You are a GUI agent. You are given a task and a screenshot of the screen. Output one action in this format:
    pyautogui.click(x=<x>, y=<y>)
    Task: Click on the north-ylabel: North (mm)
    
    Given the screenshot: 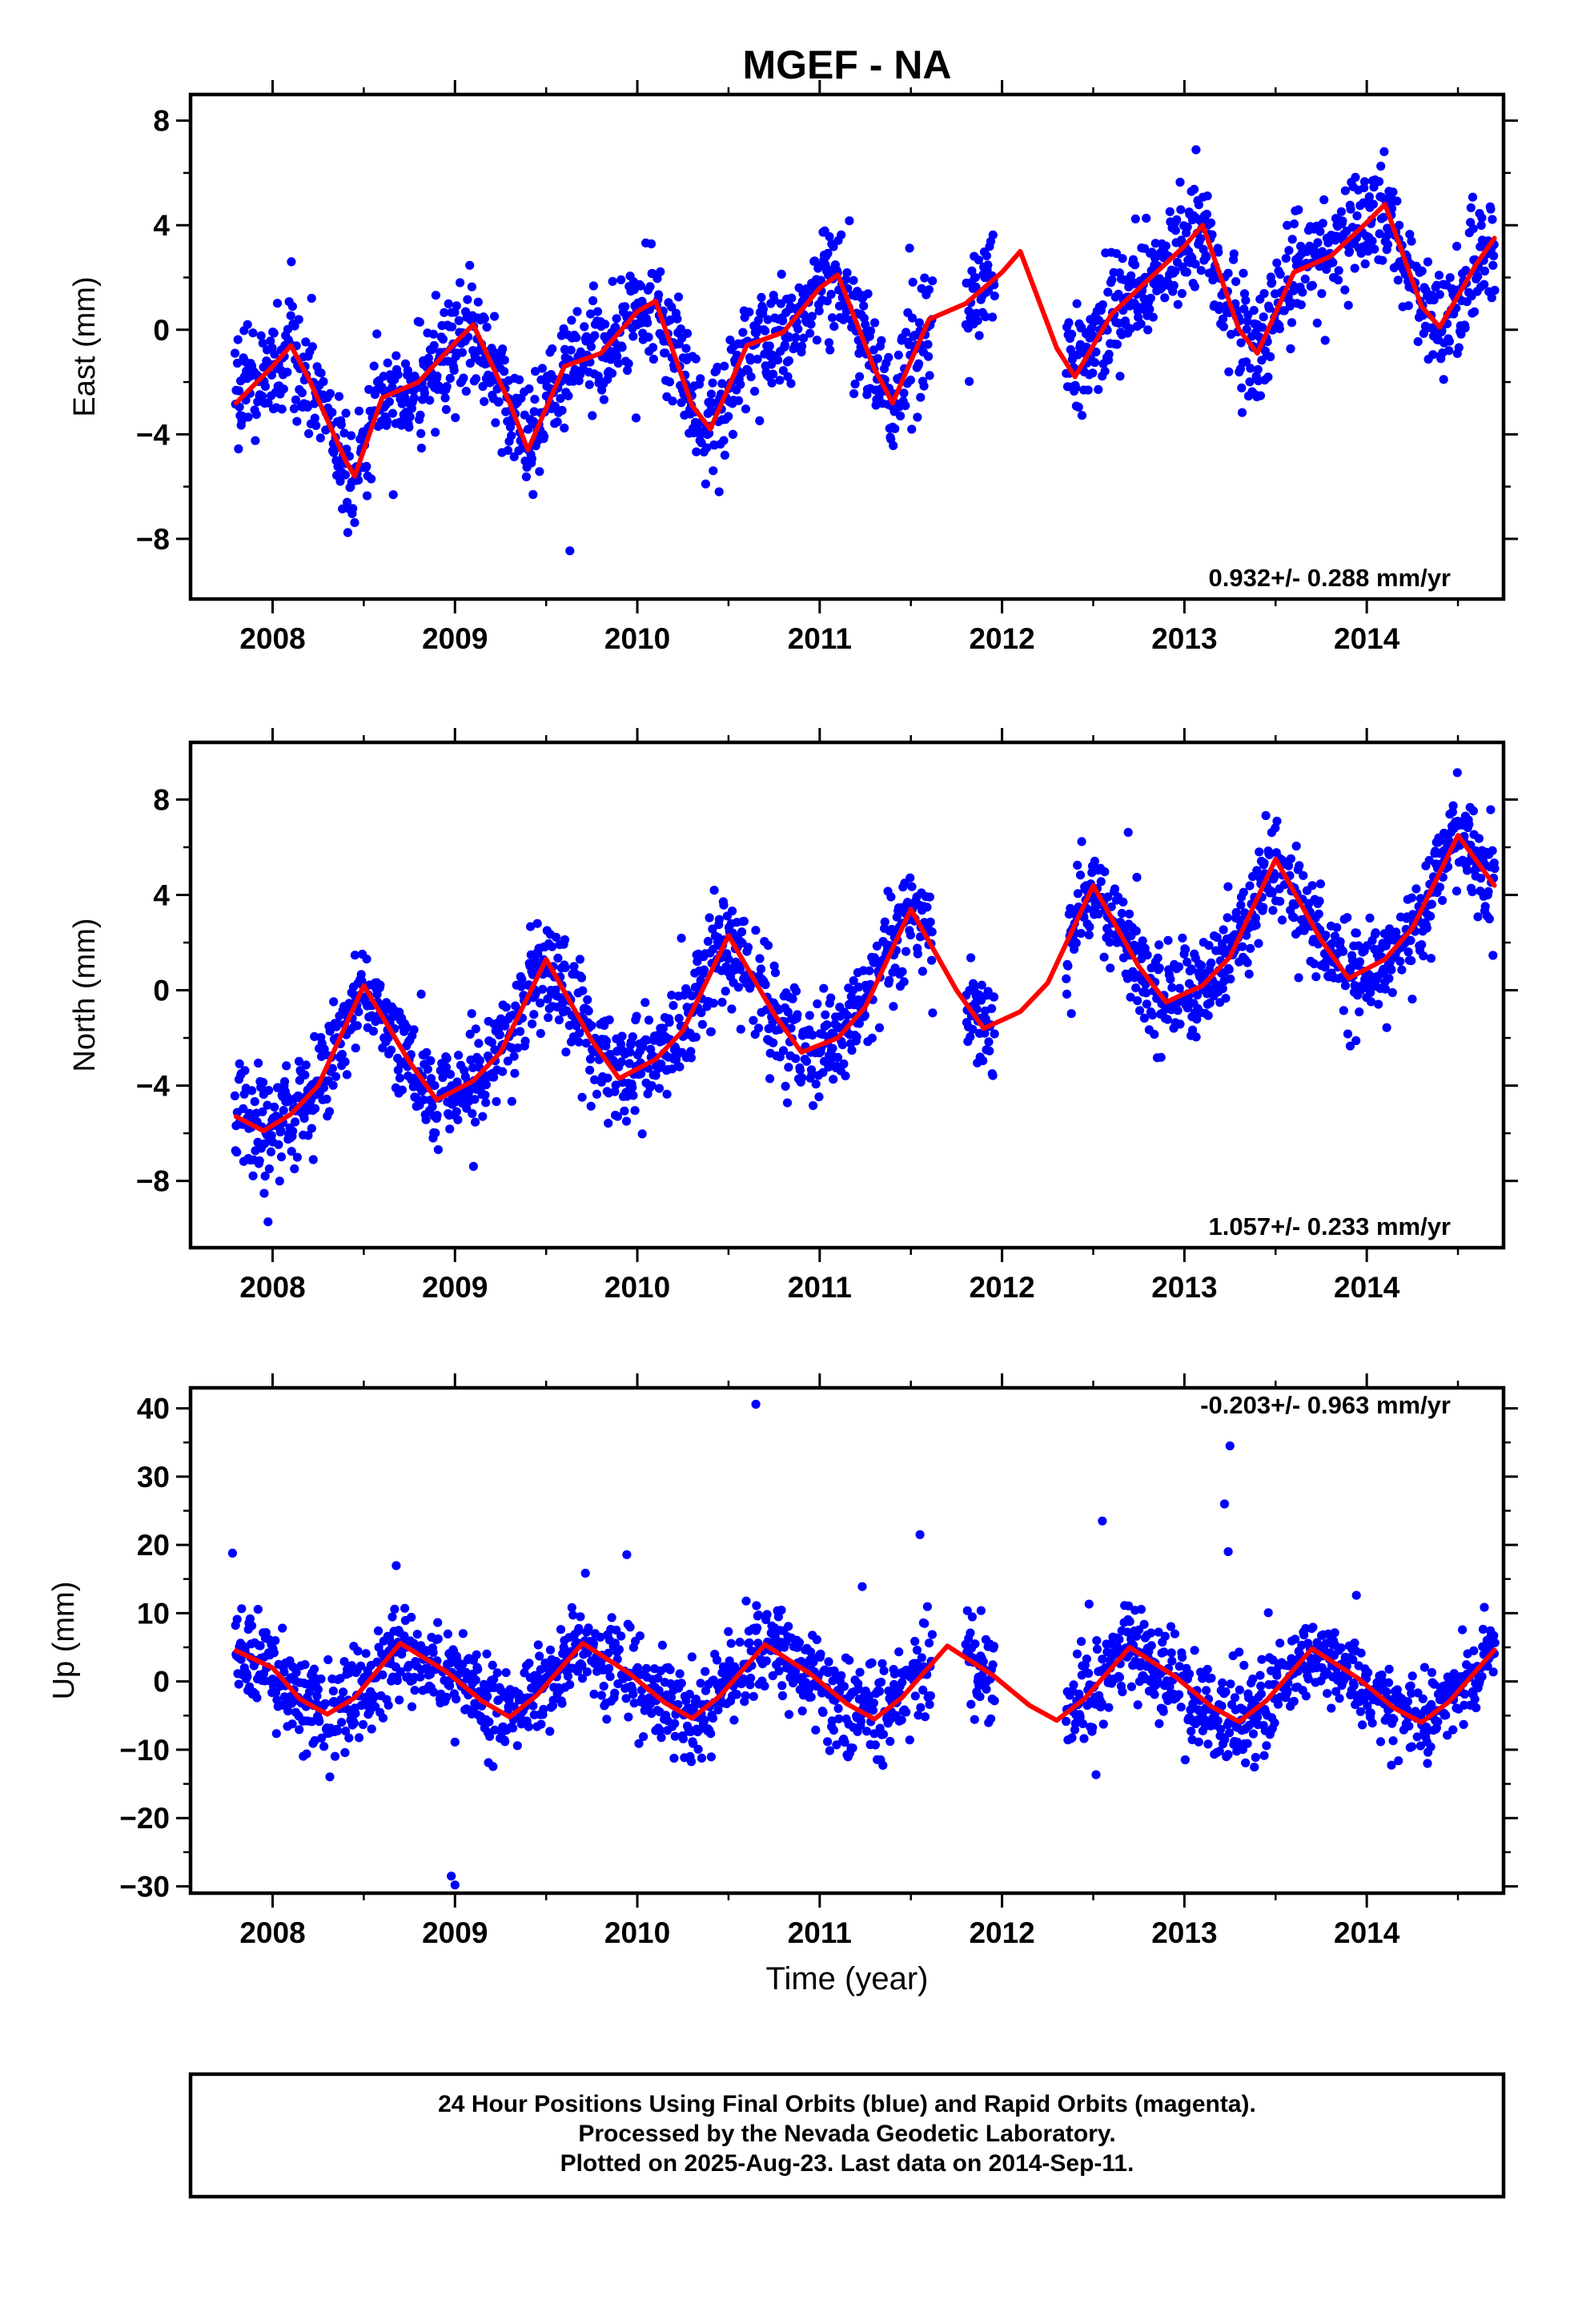 What is the action you would take?
    pyautogui.click(x=85, y=995)
    